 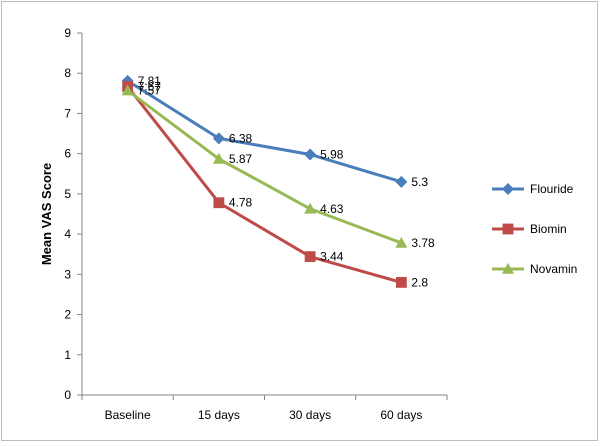 I want to click on legend-item-novamin: Novamin, so click(x=534, y=269).